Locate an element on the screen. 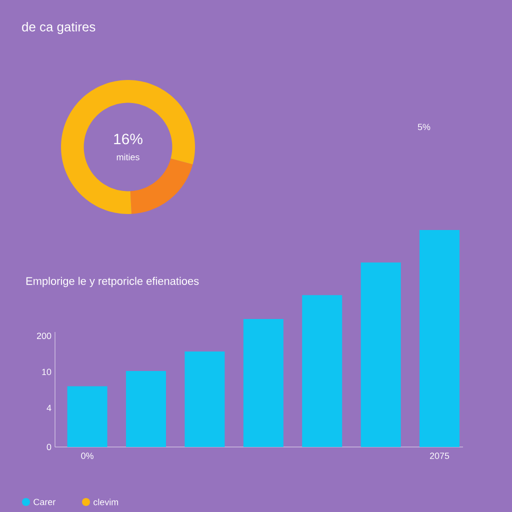  x-tick-label: 0% is located at coordinates (87, 455).